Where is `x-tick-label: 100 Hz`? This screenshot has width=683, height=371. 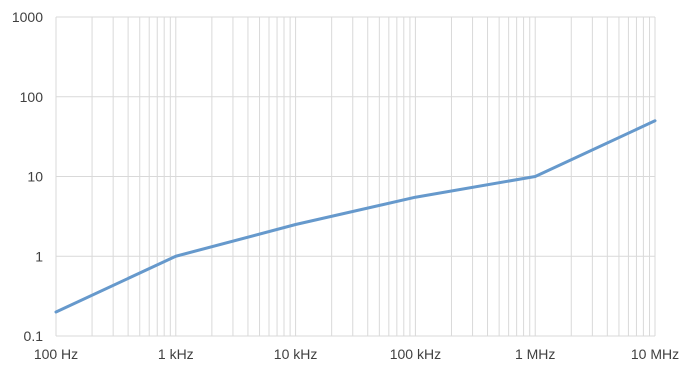
x-tick-label: 100 Hz is located at coordinates (56, 354).